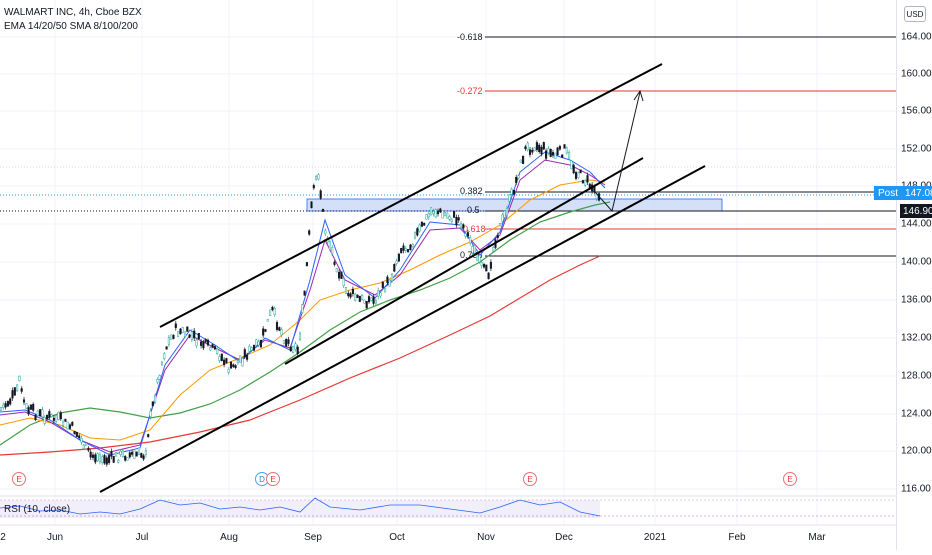 This screenshot has height=555, width=932. Describe the element at coordinates (903, 193) in the screenshot. I see `post-price-tag: Post 147.08` at that location.